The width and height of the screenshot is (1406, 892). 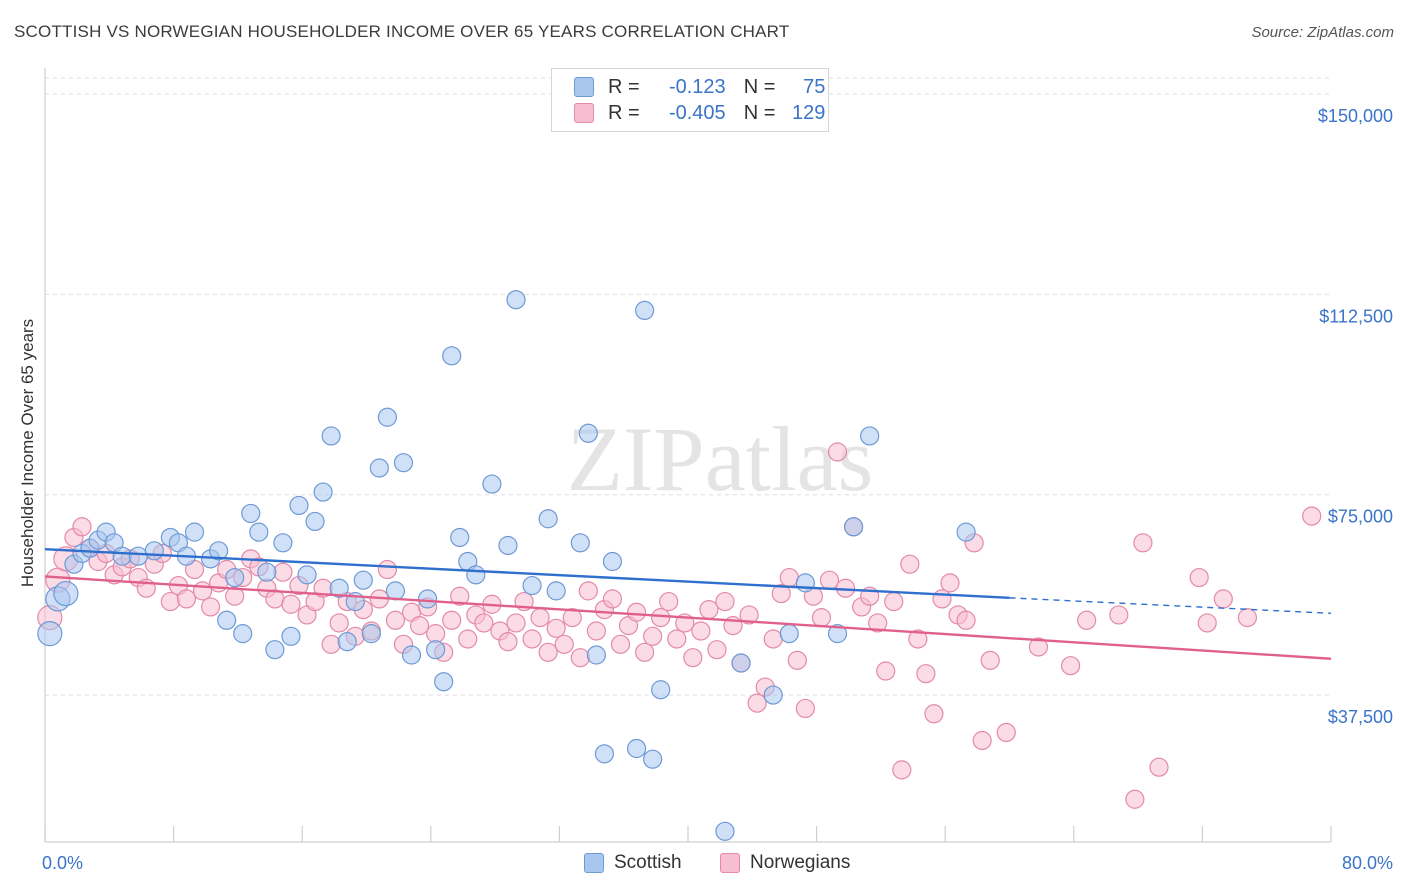 I want to click on x-tick-label: 80.0%, so click(x=1367, y=863).